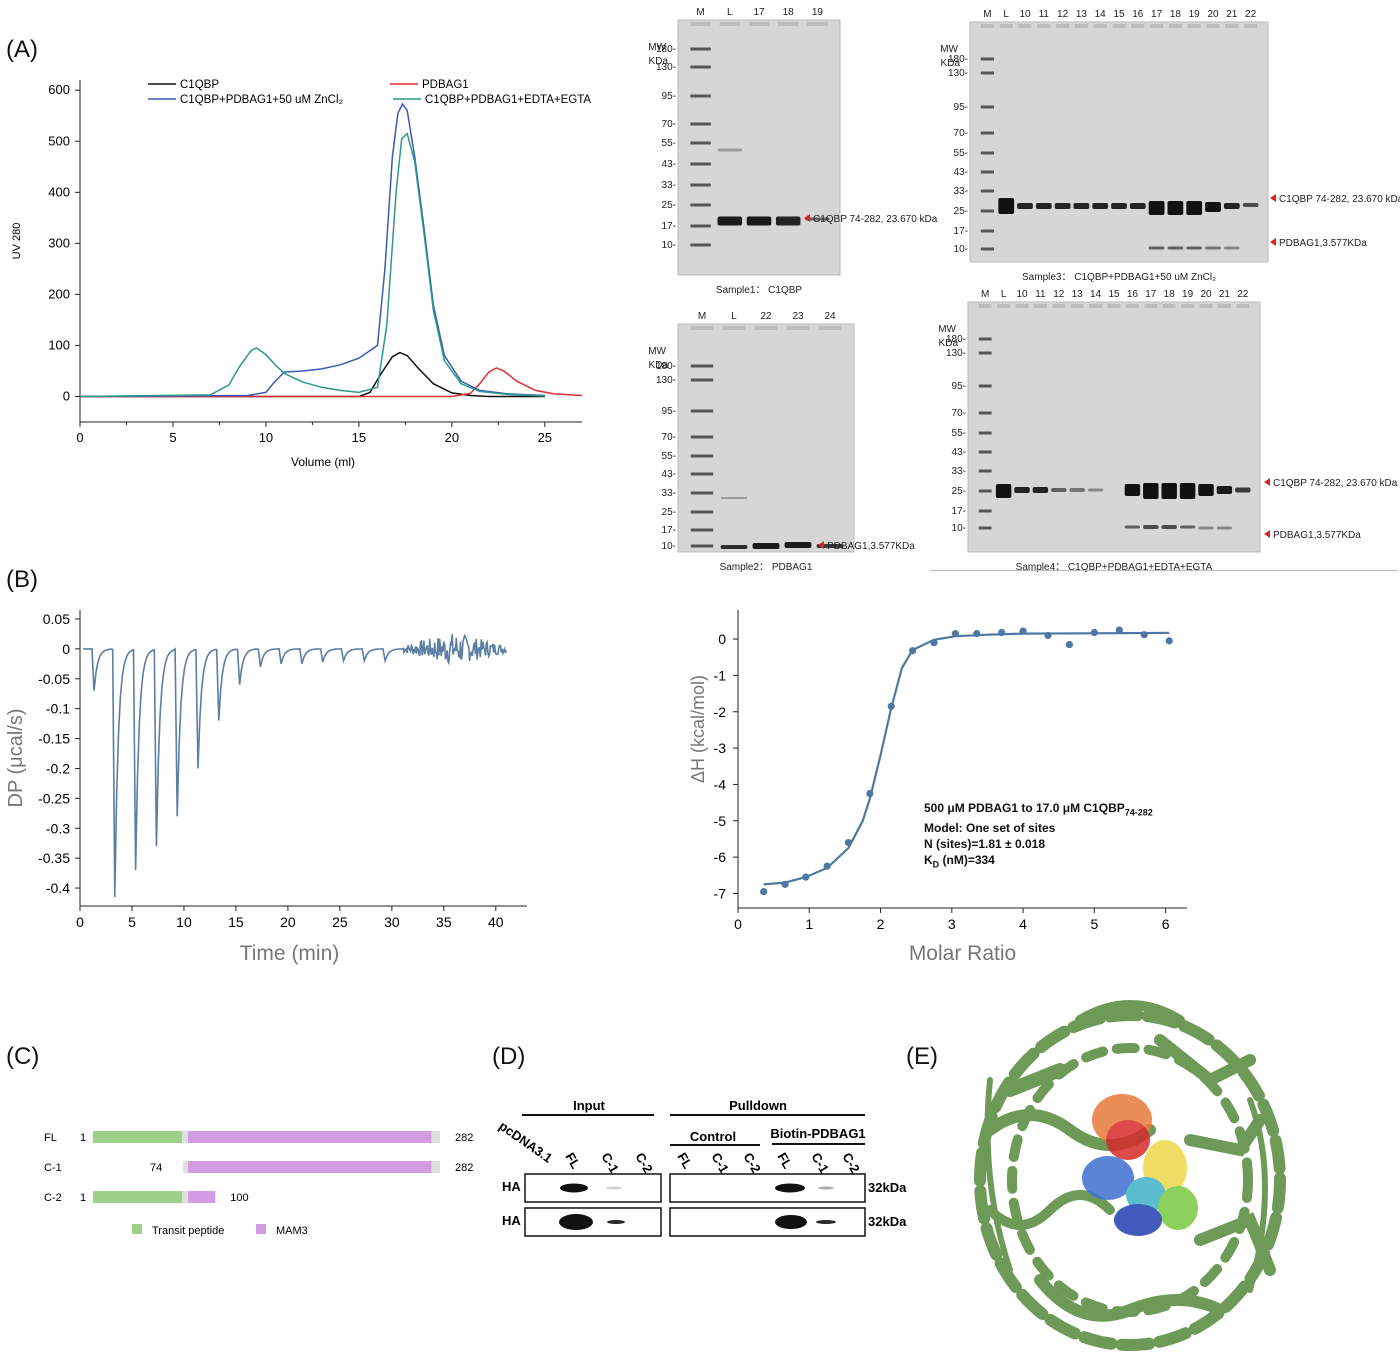 The width and height of the screenshot is (1400, 1361). Describe the element at coordinates (790, 1188) in the screenshot. I see `blot-band` at that location.